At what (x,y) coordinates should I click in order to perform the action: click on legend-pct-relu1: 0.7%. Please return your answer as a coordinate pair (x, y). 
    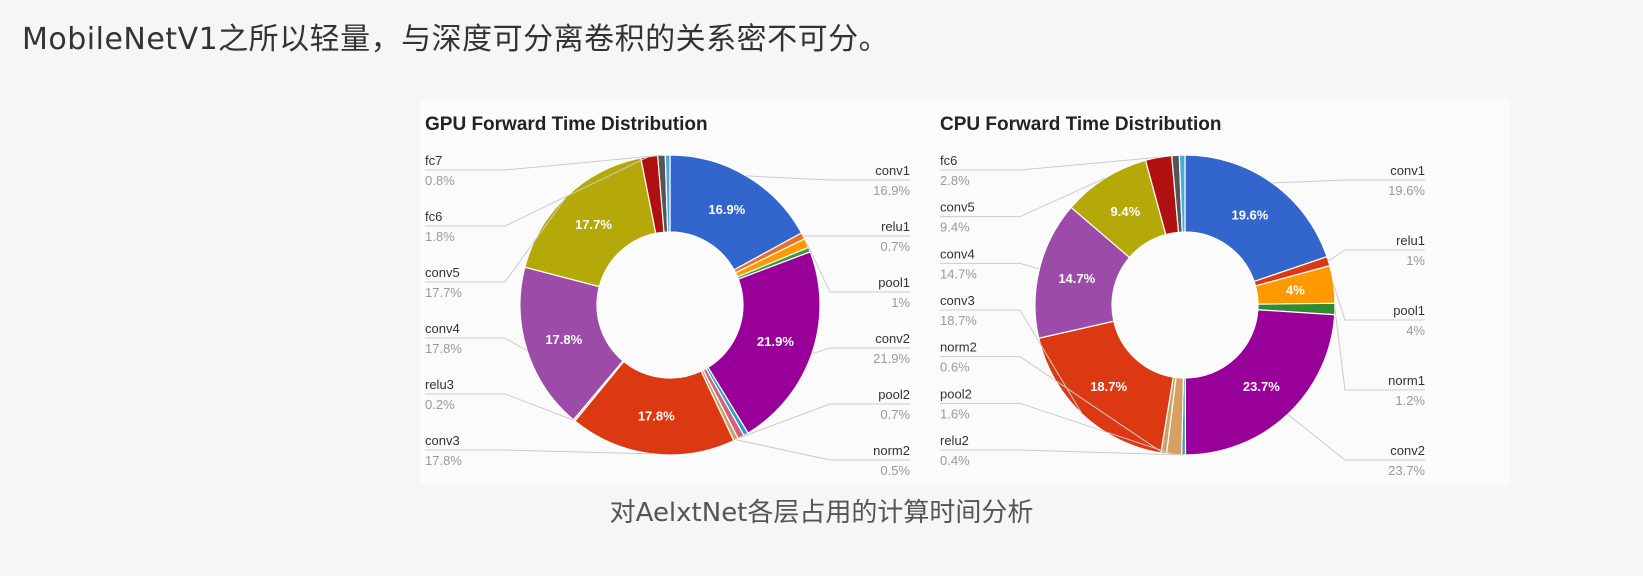
    Looking at the image, I should click on (895, 246).